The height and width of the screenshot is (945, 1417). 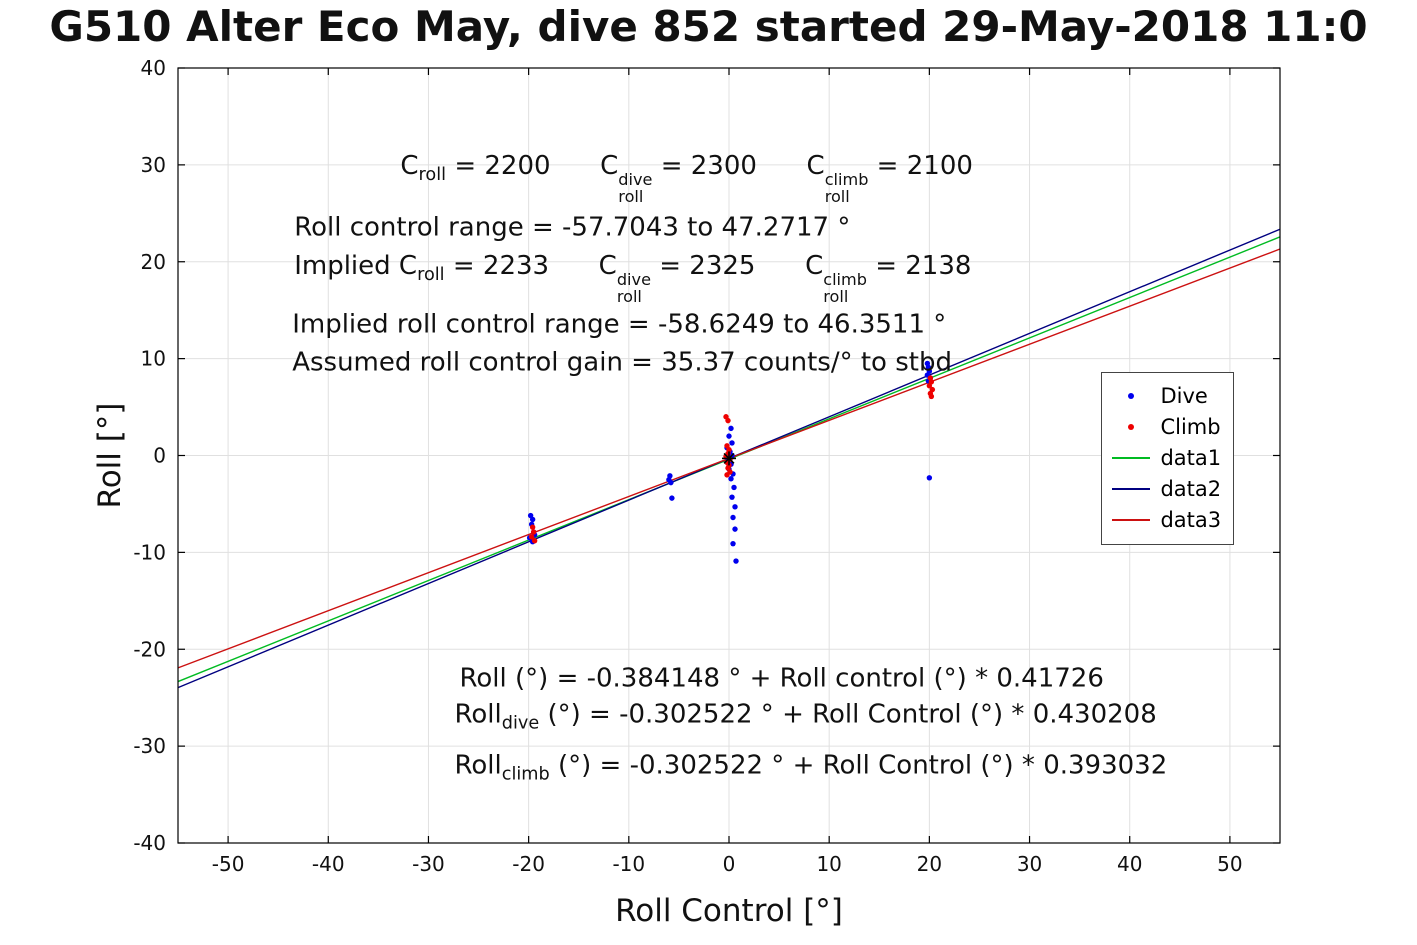 What do you see at coordinates (110, 456) in the screenshot?
I see `y-axis-label: Roll [°]` at bounding box center [110, 456].